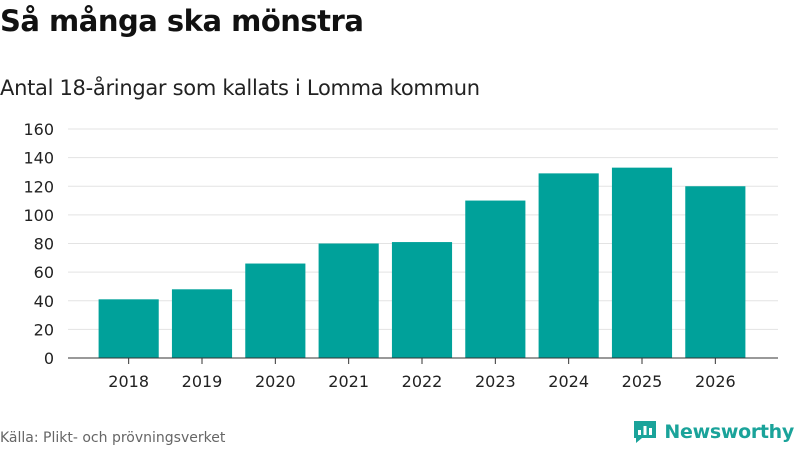 The width and height of the screenshot is (800, 450). I want to click on newsworthy-logo-icon, so click(645, 432).